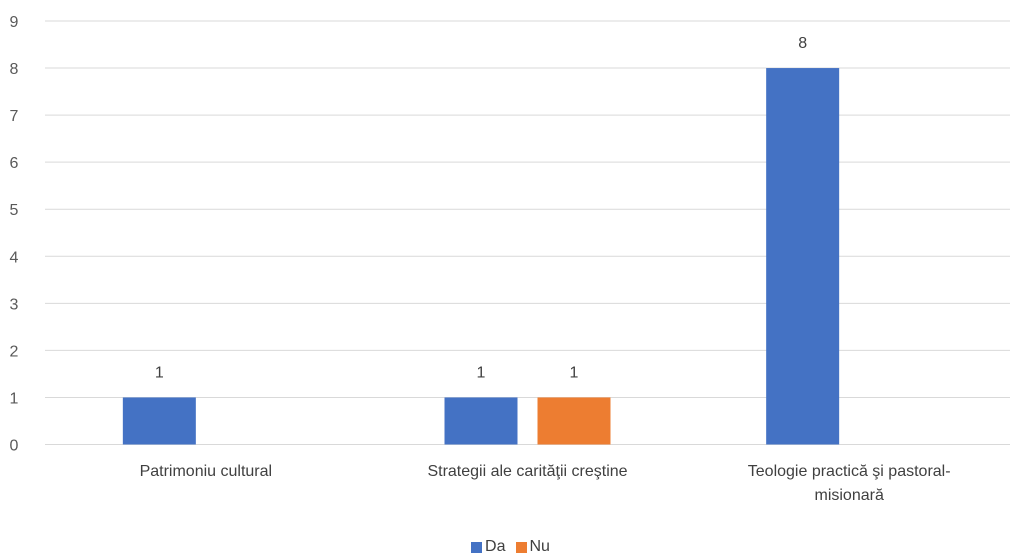 The height and width of the screenshot is (560, 1021). Describe the element at coordinates (476, 547) in the screenshot. I see `legend-swatch-da` at that location.